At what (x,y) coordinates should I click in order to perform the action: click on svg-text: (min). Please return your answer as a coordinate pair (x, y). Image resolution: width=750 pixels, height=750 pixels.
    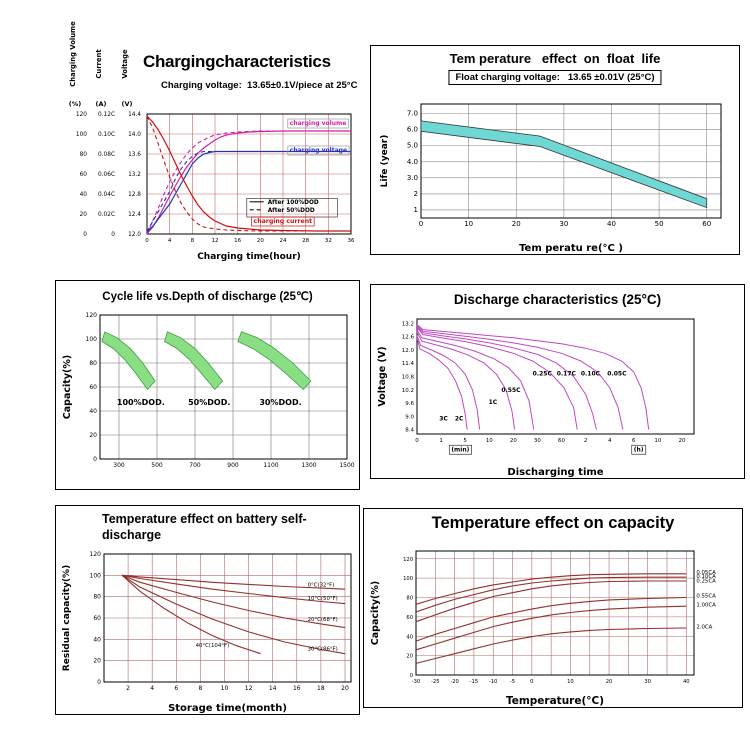
    Looking at the image, I should click on (460, 449).